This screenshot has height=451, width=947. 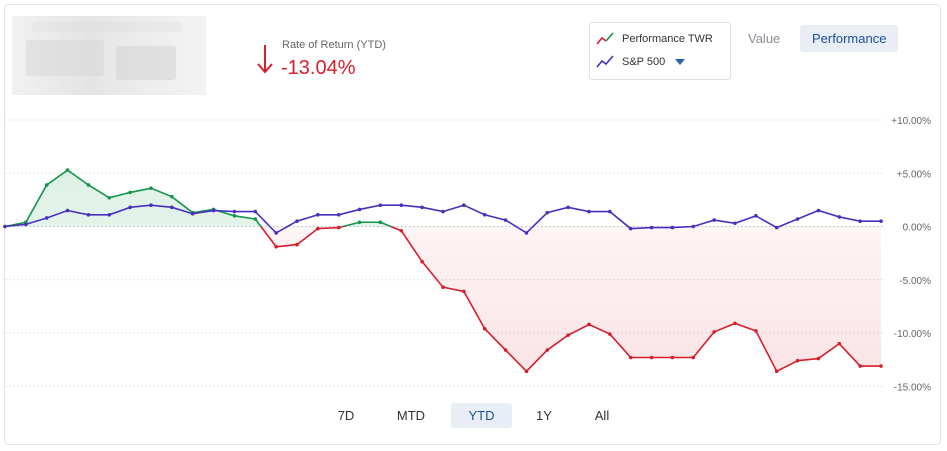 I want to click on y-tick-label: +10.00%, so click(x=911, y=121).